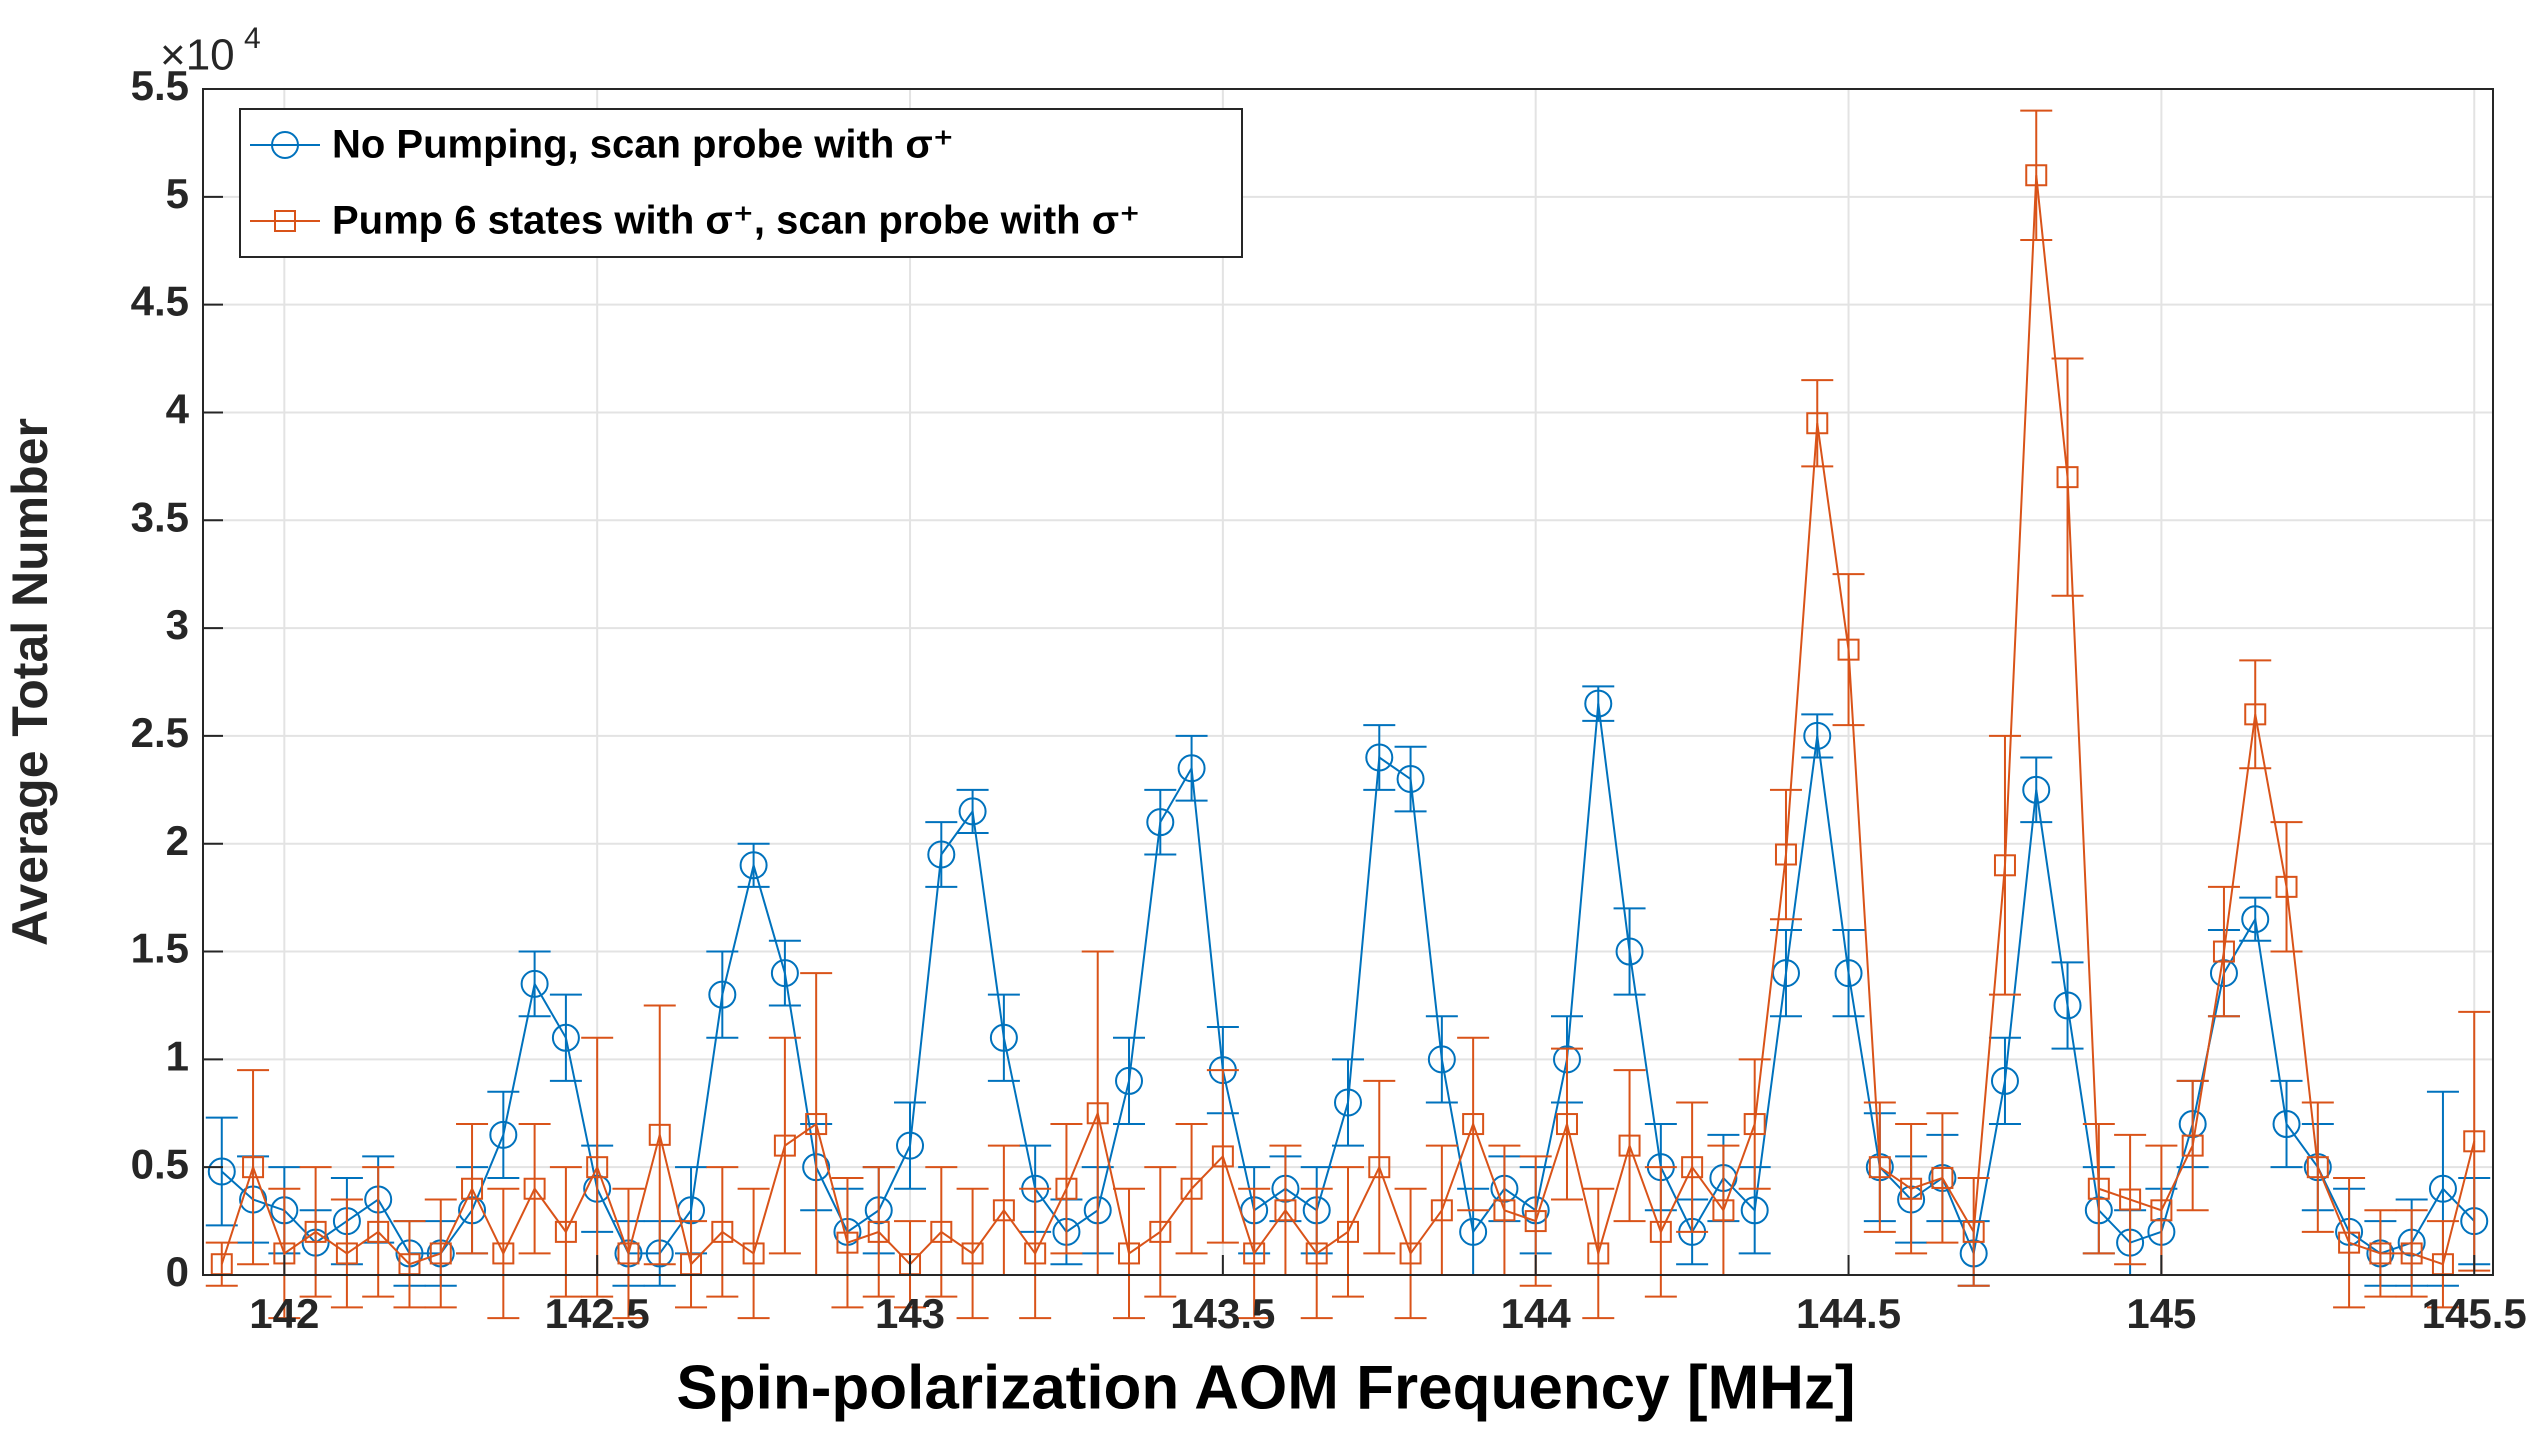  Describe the element at coordinates (178, 409) in the screenshot. I see `y-tick-label: 4` at that location.